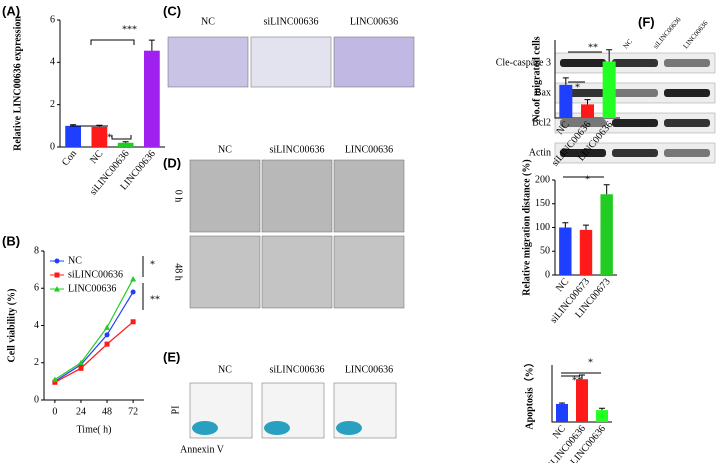 This screenshot has height=463, width=720. Describe the element at coordinates (92, 288) in the screenshot. I see `legend-label: LINC00636` at that location.